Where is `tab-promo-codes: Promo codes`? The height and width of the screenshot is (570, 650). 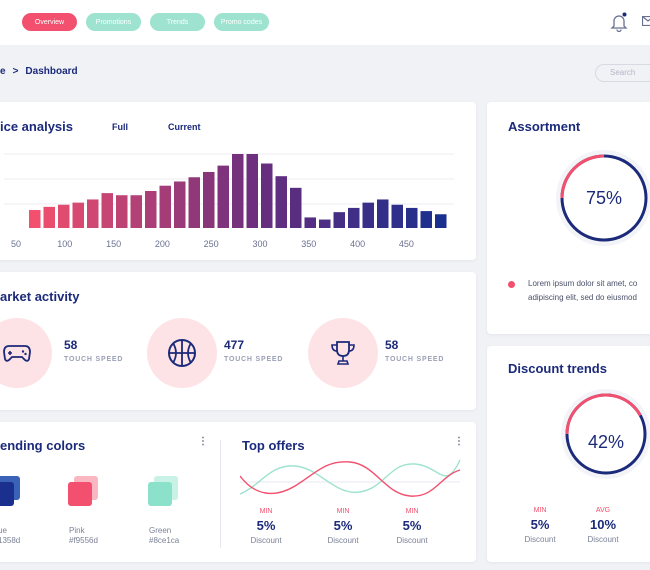
tab-promo-codes: Promo codes is located at coordinates (241, 22).